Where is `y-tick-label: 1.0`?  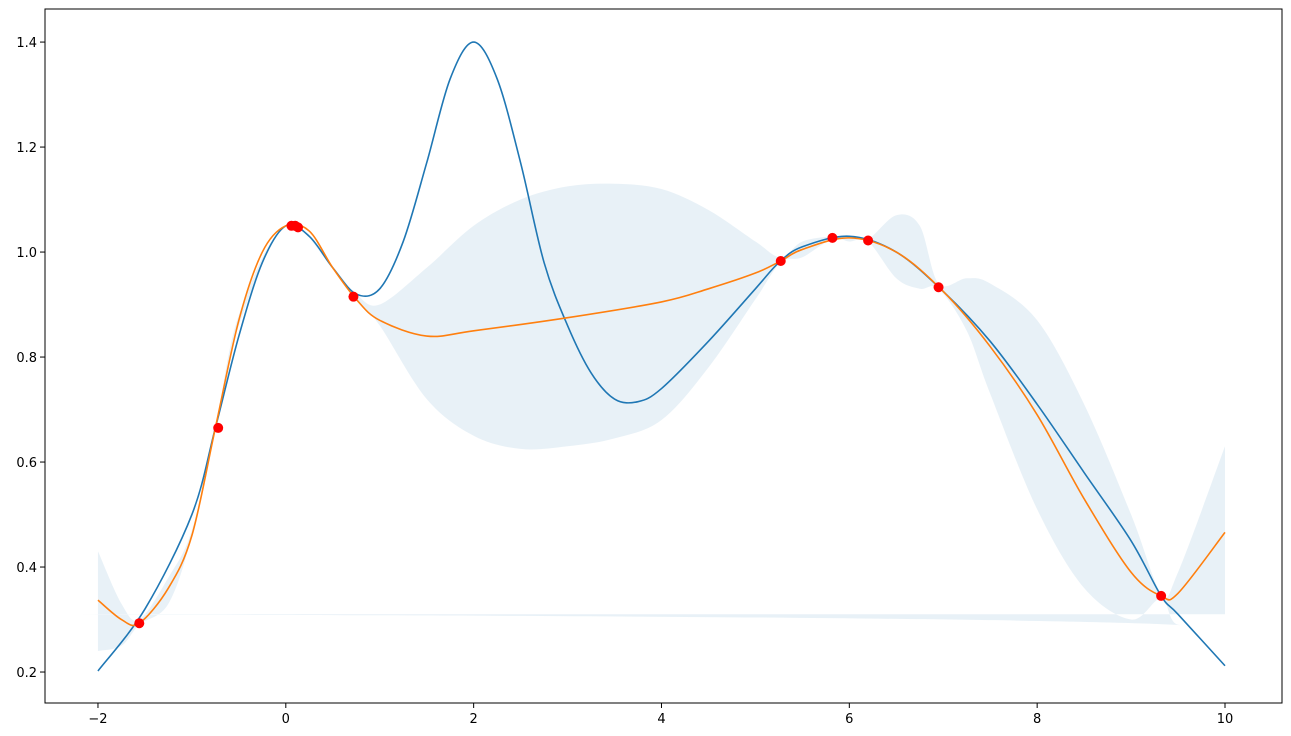 y-tick-label: 1.0 is located at coordinates (26, 253).